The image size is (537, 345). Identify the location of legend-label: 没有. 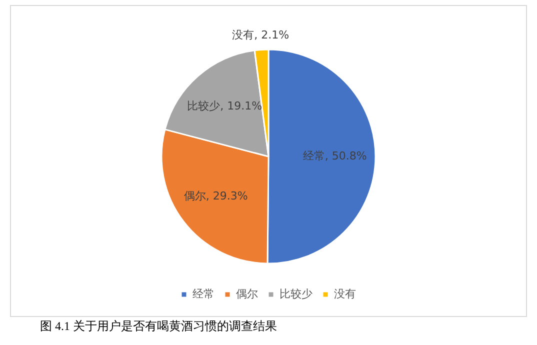
(345, 293).